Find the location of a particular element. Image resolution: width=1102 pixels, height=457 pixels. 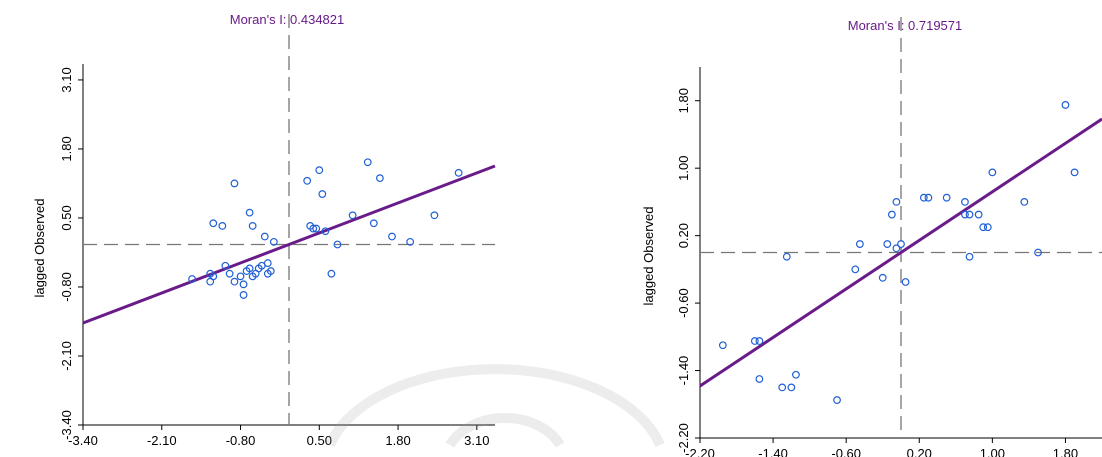

x-tick-label: 1.00 is located at coordinates (992, 451).